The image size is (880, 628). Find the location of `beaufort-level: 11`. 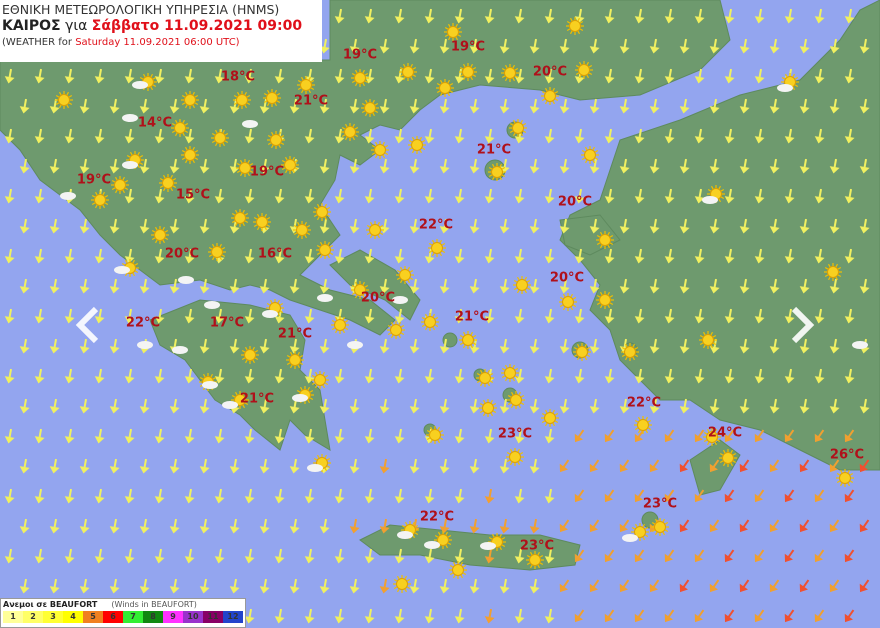

beaufort-level: 11 is located at coordinates (213, 617).